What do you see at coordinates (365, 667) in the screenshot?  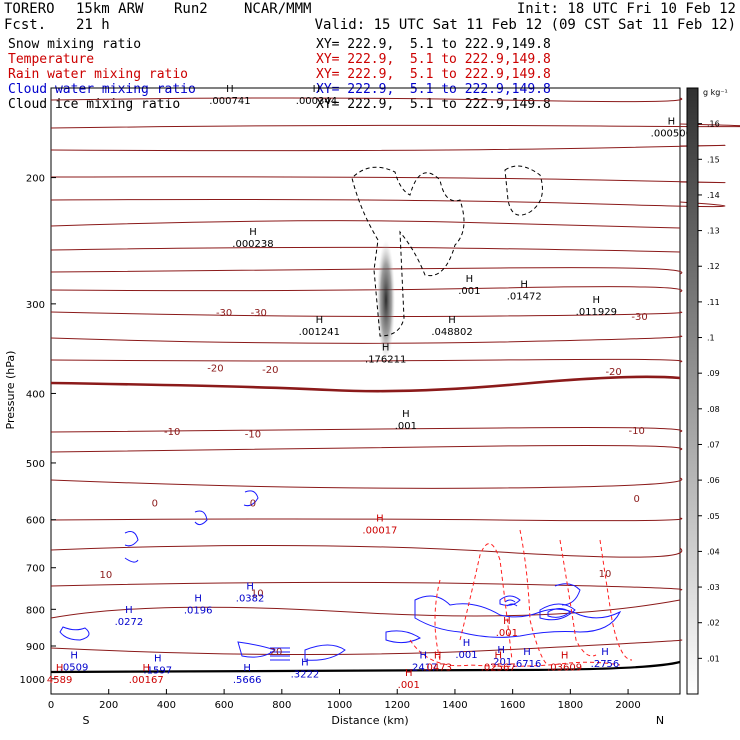 I see `surface-line` at bounding box center [365, 667].